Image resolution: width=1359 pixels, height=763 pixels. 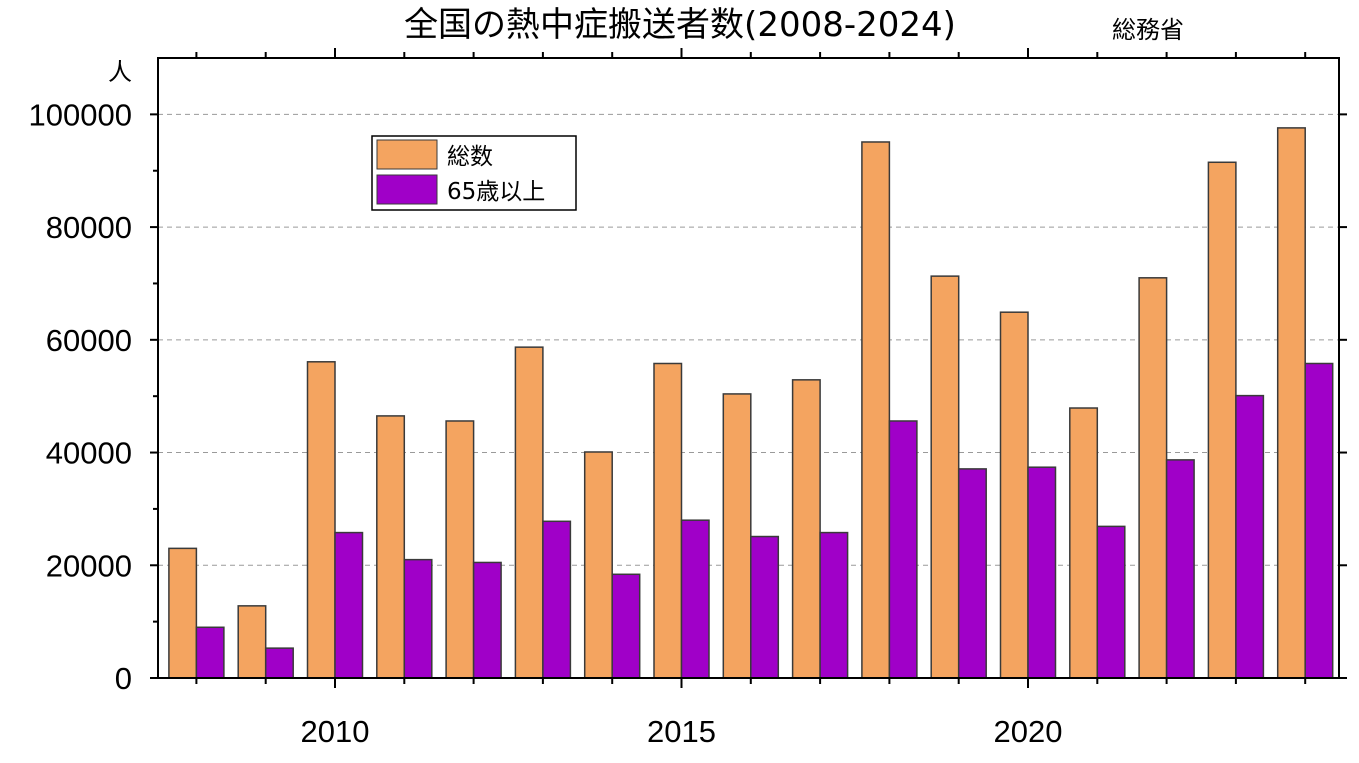 What do you see at coordinates (1084, 543) in the screenshot?
I see `bar-total-2021` at bounding box center [1084, 543].